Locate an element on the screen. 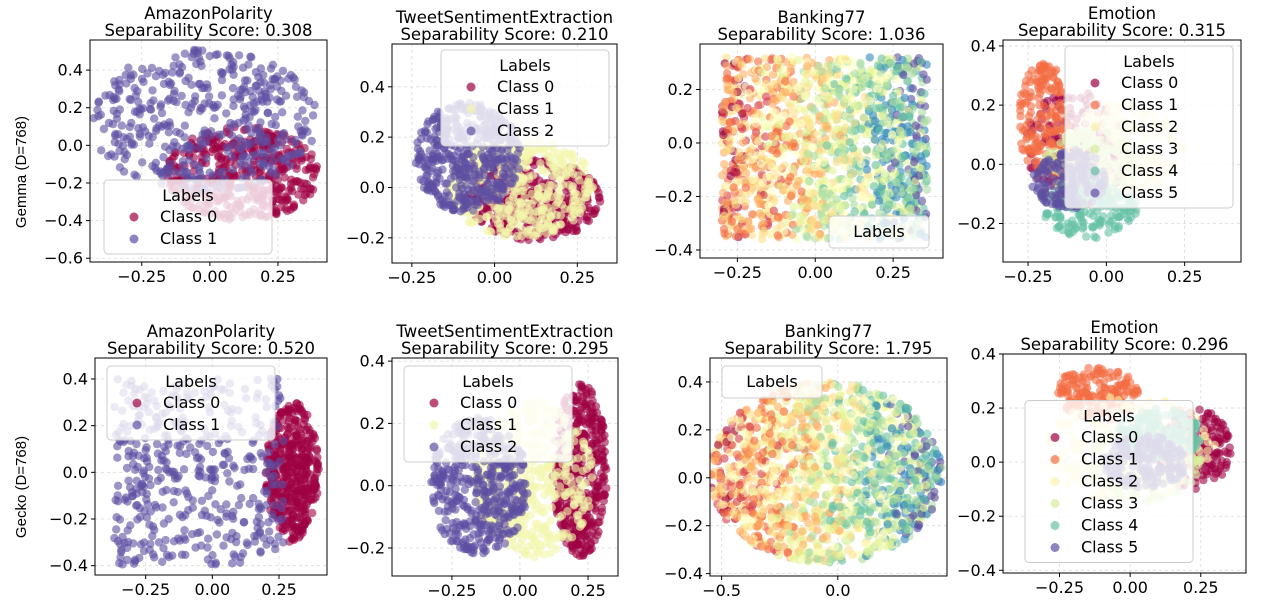  legend-title: Labels is located at coordinates (1149, 61).